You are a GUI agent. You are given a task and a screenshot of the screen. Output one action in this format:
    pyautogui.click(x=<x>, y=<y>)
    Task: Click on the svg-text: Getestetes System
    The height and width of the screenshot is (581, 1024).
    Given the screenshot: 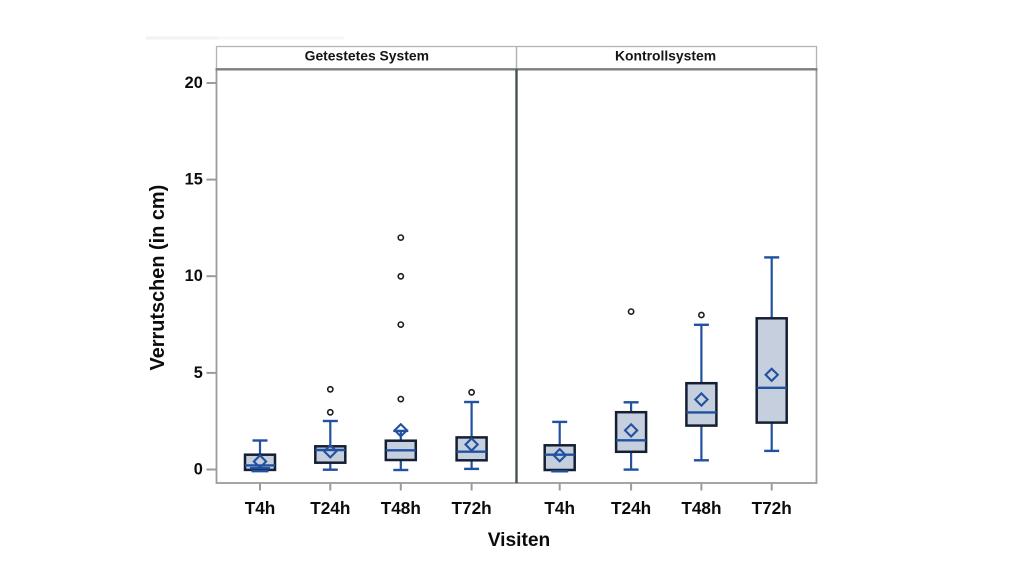 What is the action you would take?
    pyautogui.click(x=367, y=55)
    